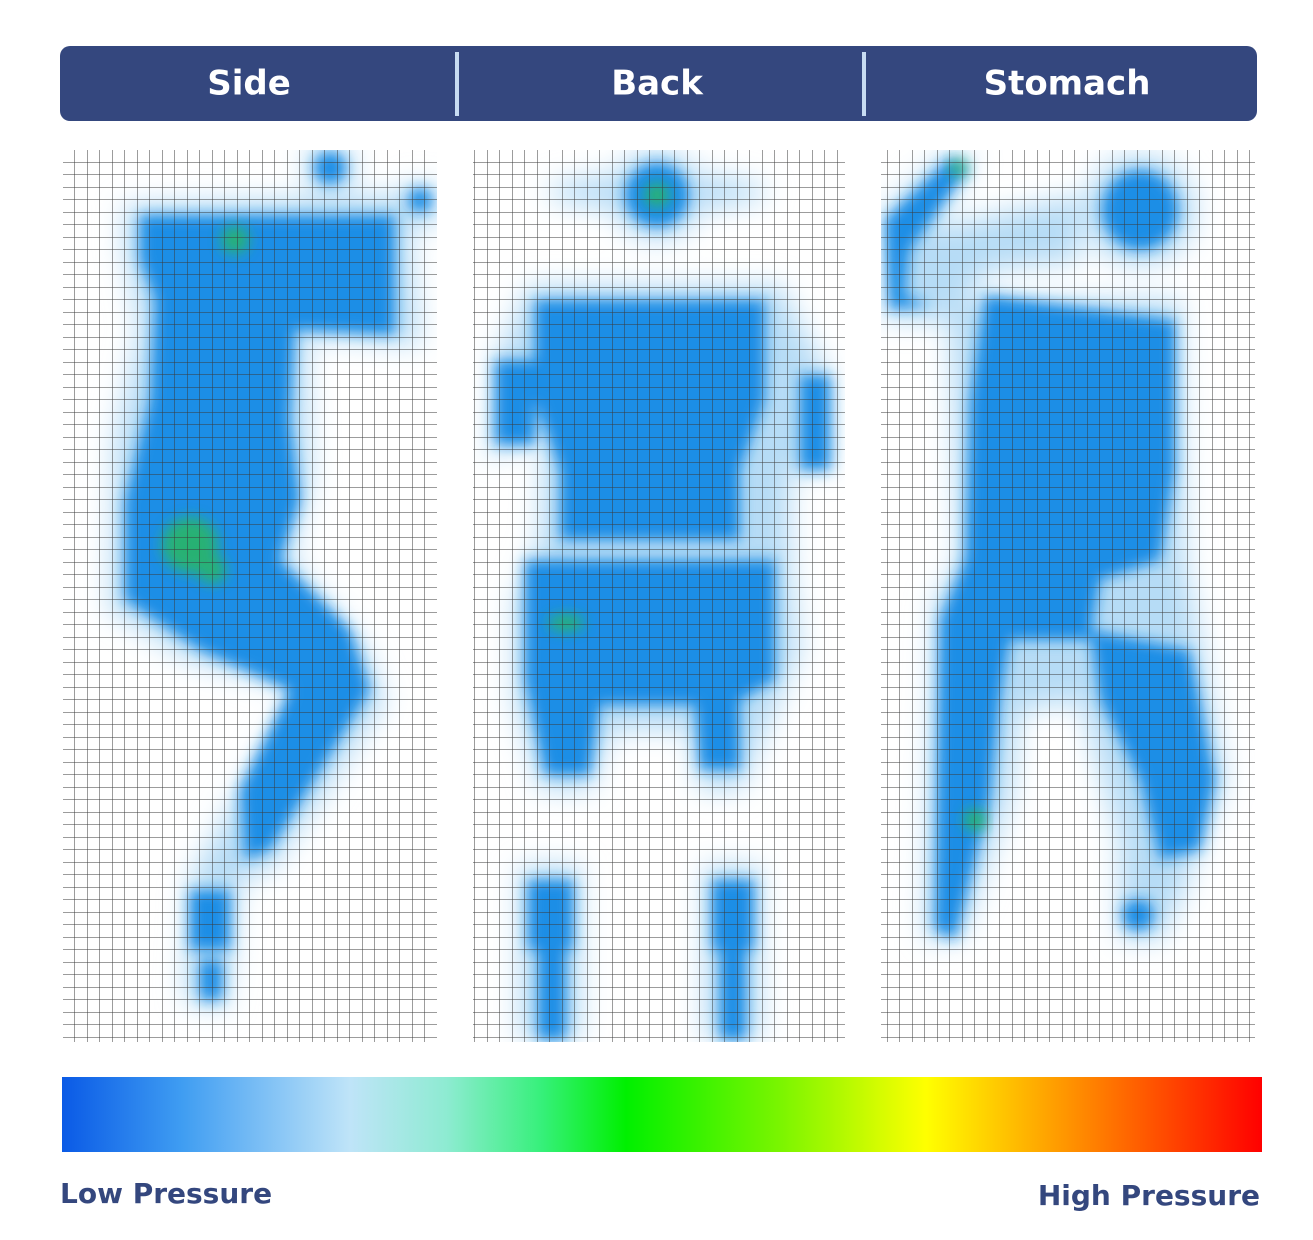  I want to click on tab-bar, so click(658, 83).